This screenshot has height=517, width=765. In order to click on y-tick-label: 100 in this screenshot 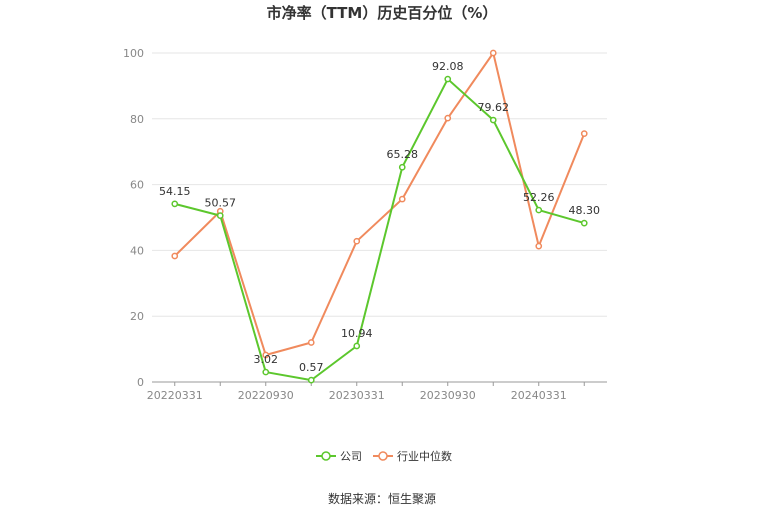, I will do `click(133, 53)`.